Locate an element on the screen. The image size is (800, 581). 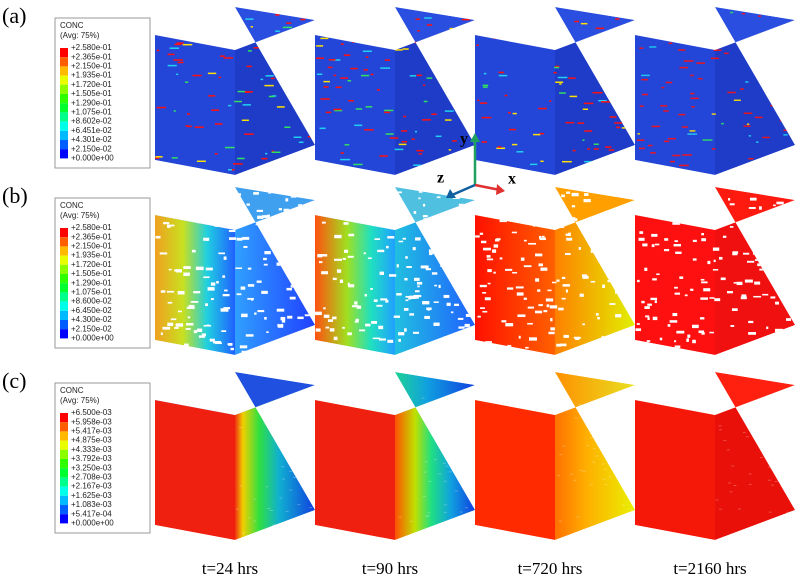
legend-tick: +1.505e-01 is located at coordinates (91, 273).